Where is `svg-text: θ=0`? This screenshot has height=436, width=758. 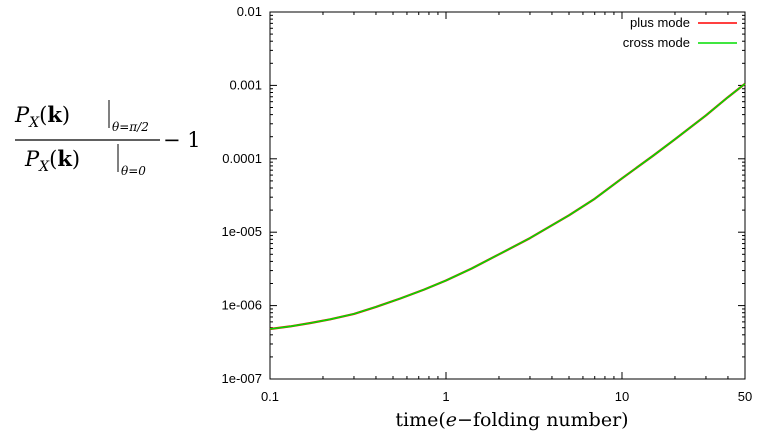
svg-text: θ=0 is located at coordinates (133, 171).